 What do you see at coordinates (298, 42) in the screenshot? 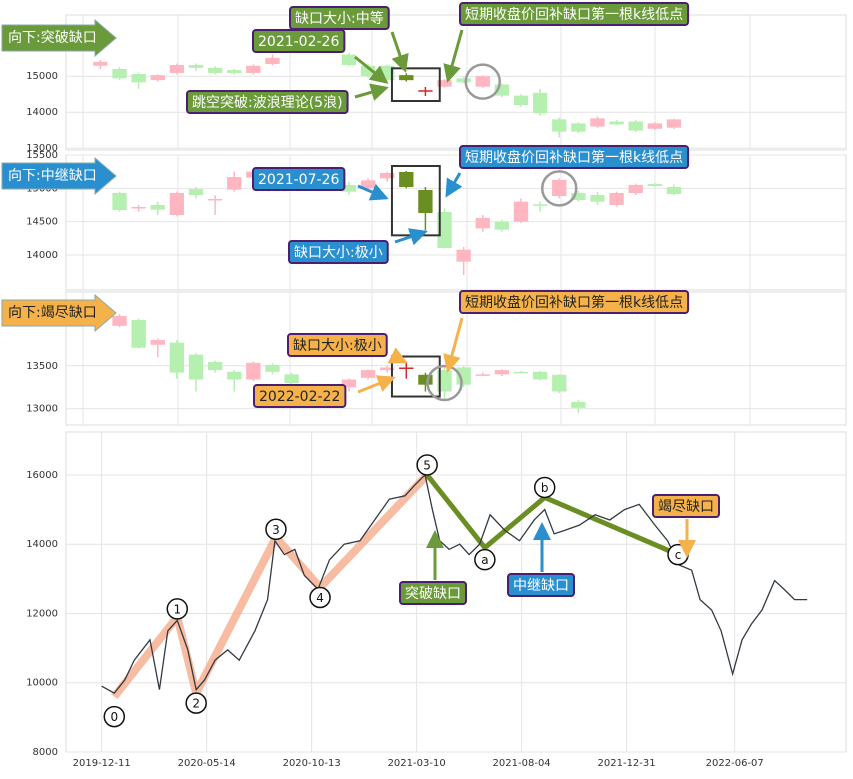
I see `annotation-text: 2021-02-26` at bounding box center [298, 42].